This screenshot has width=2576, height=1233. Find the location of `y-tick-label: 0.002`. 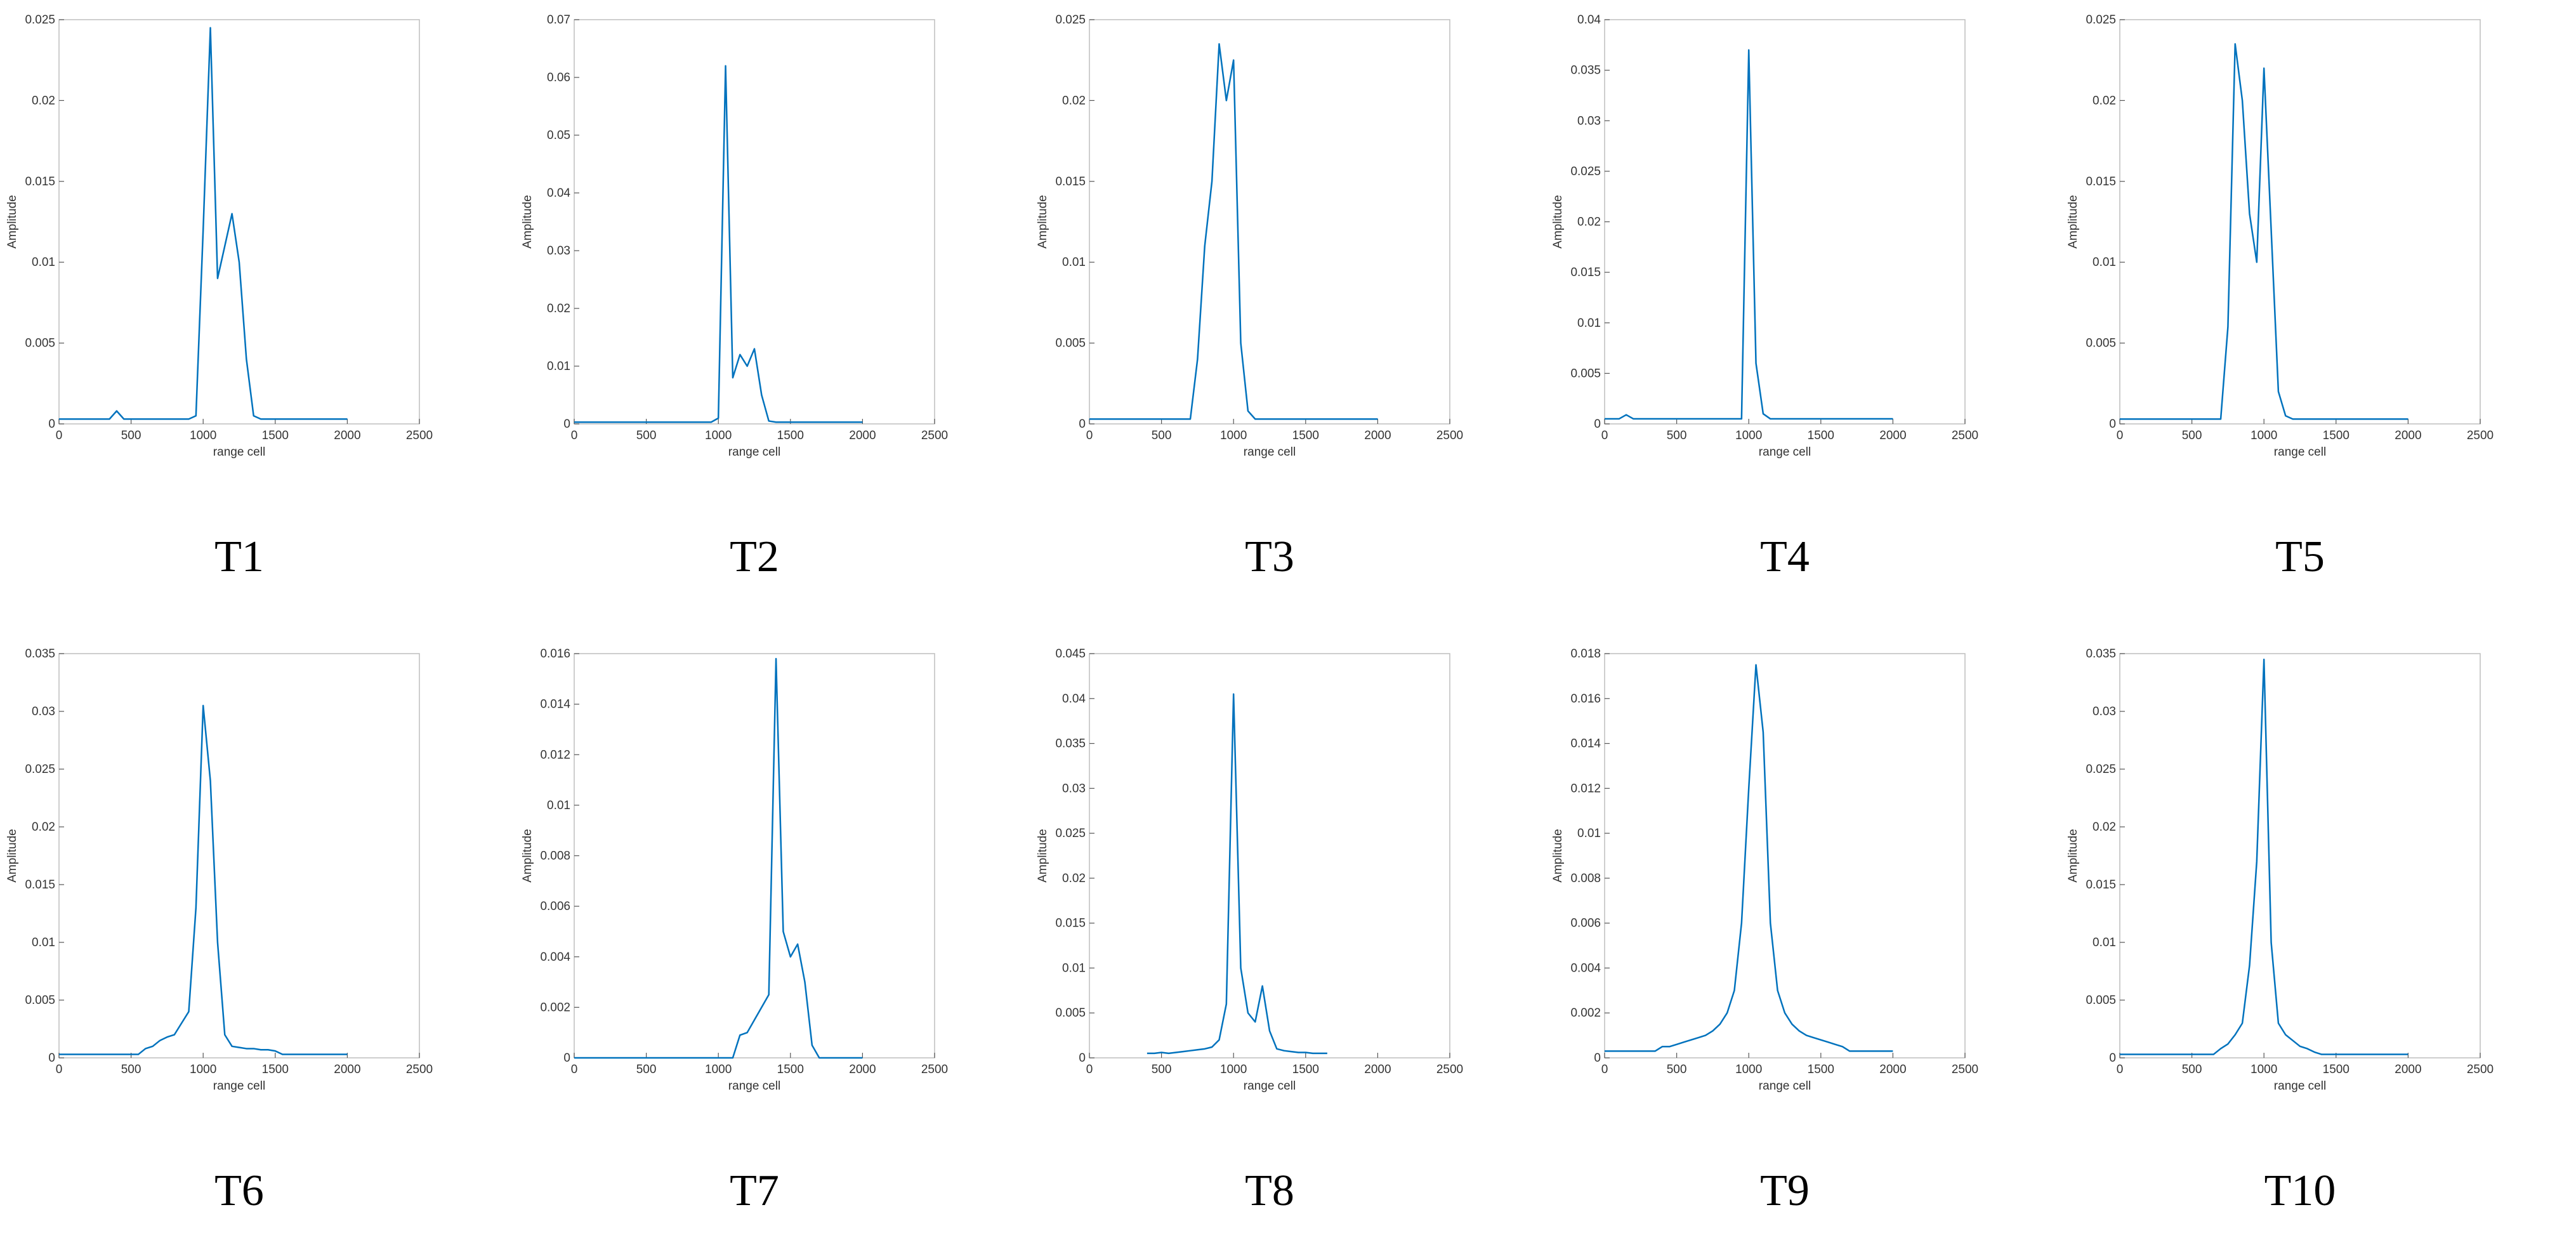

y-tick-label: 0.002 is located at coordinates (555, 1007).